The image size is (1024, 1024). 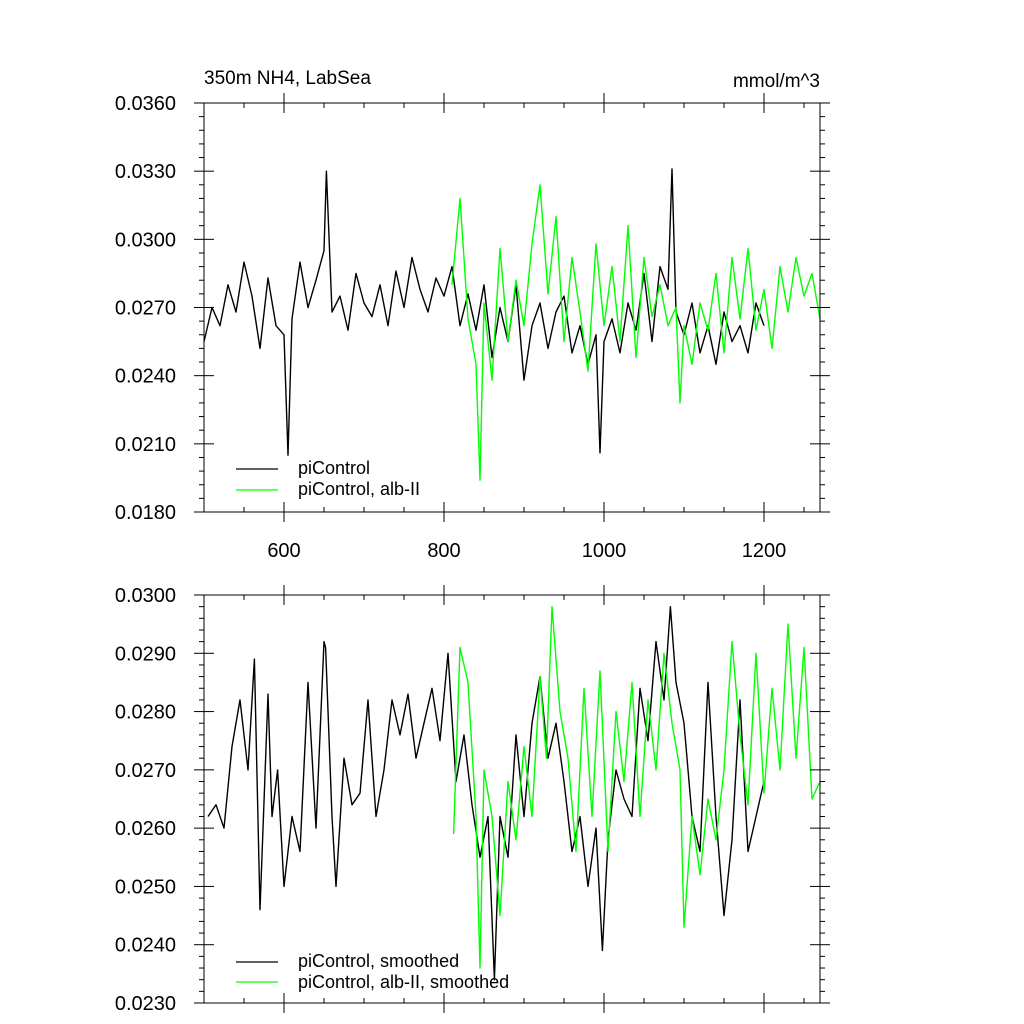 What do you see at coordinates (145, 713) in the screenshot?
I see `bottom-y-tick-label: 0.0280` at bounding box center [145, 713].